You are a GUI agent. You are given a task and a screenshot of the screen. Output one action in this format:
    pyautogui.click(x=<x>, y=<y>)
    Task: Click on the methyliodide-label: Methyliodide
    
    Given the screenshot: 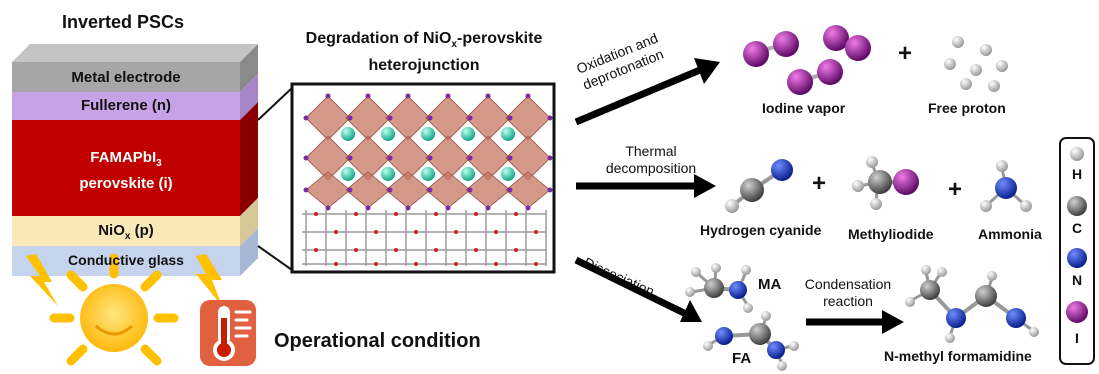 What is the action you would take?
    pyautogui.click(x=891, y=234)
    